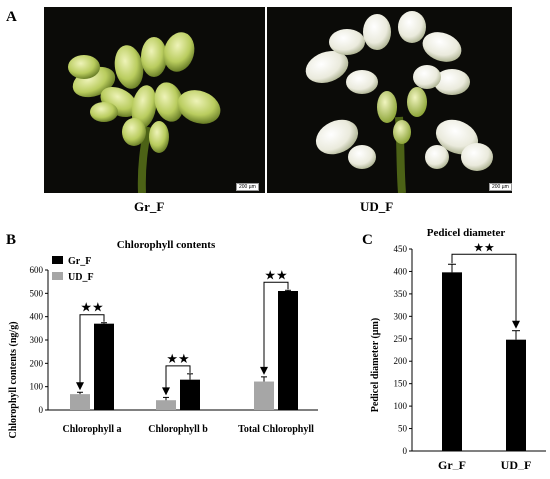 Image resolution: width=550 pixels, height=479 pixels. What do you see at coordinates (79, 261) in the screenshot?
I see `legend-label: Gr_F` at bounding box center [79, 261].